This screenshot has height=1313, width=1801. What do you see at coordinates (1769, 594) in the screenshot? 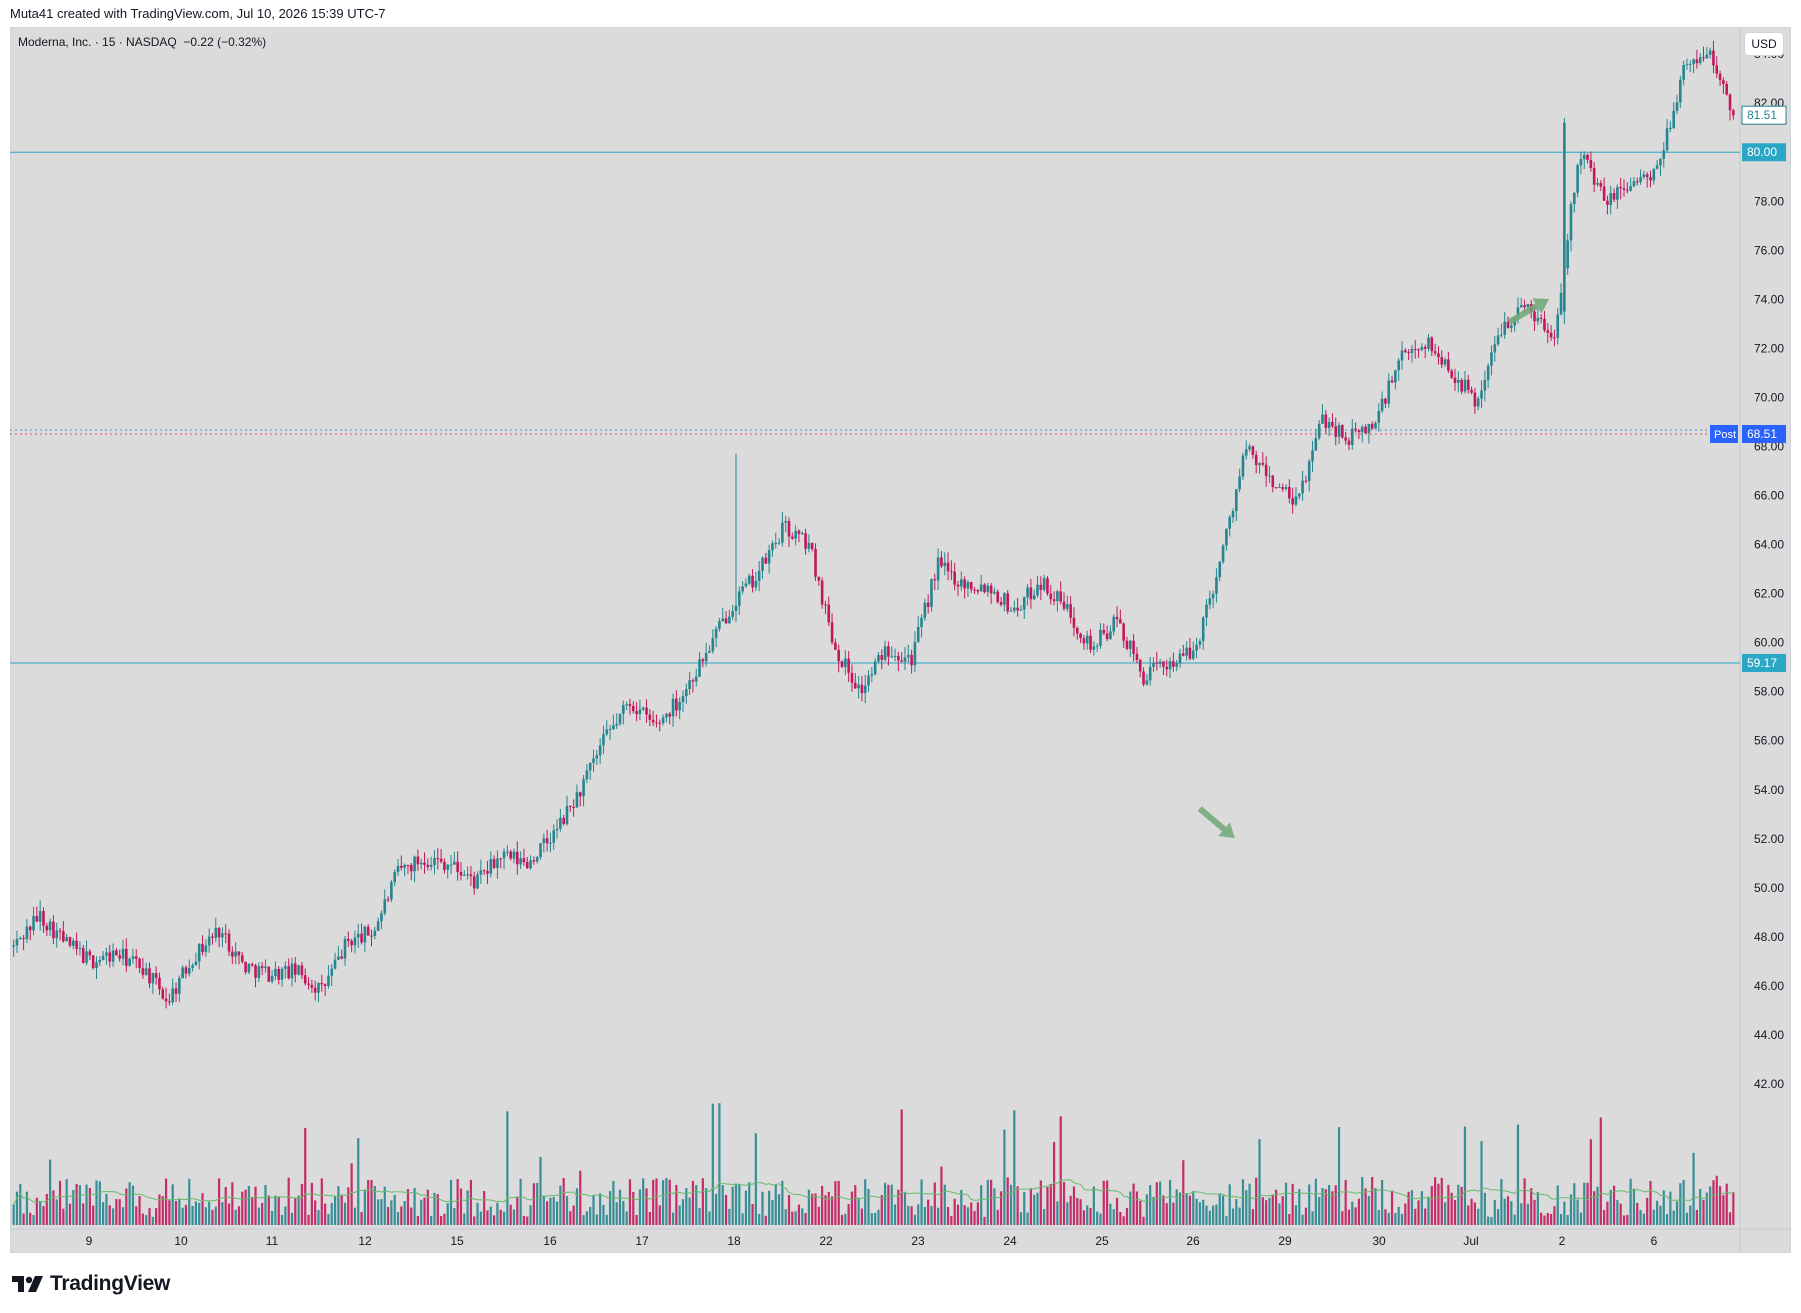
I see `price-tick-label: 62.00` at bounding box center [1769, 594].